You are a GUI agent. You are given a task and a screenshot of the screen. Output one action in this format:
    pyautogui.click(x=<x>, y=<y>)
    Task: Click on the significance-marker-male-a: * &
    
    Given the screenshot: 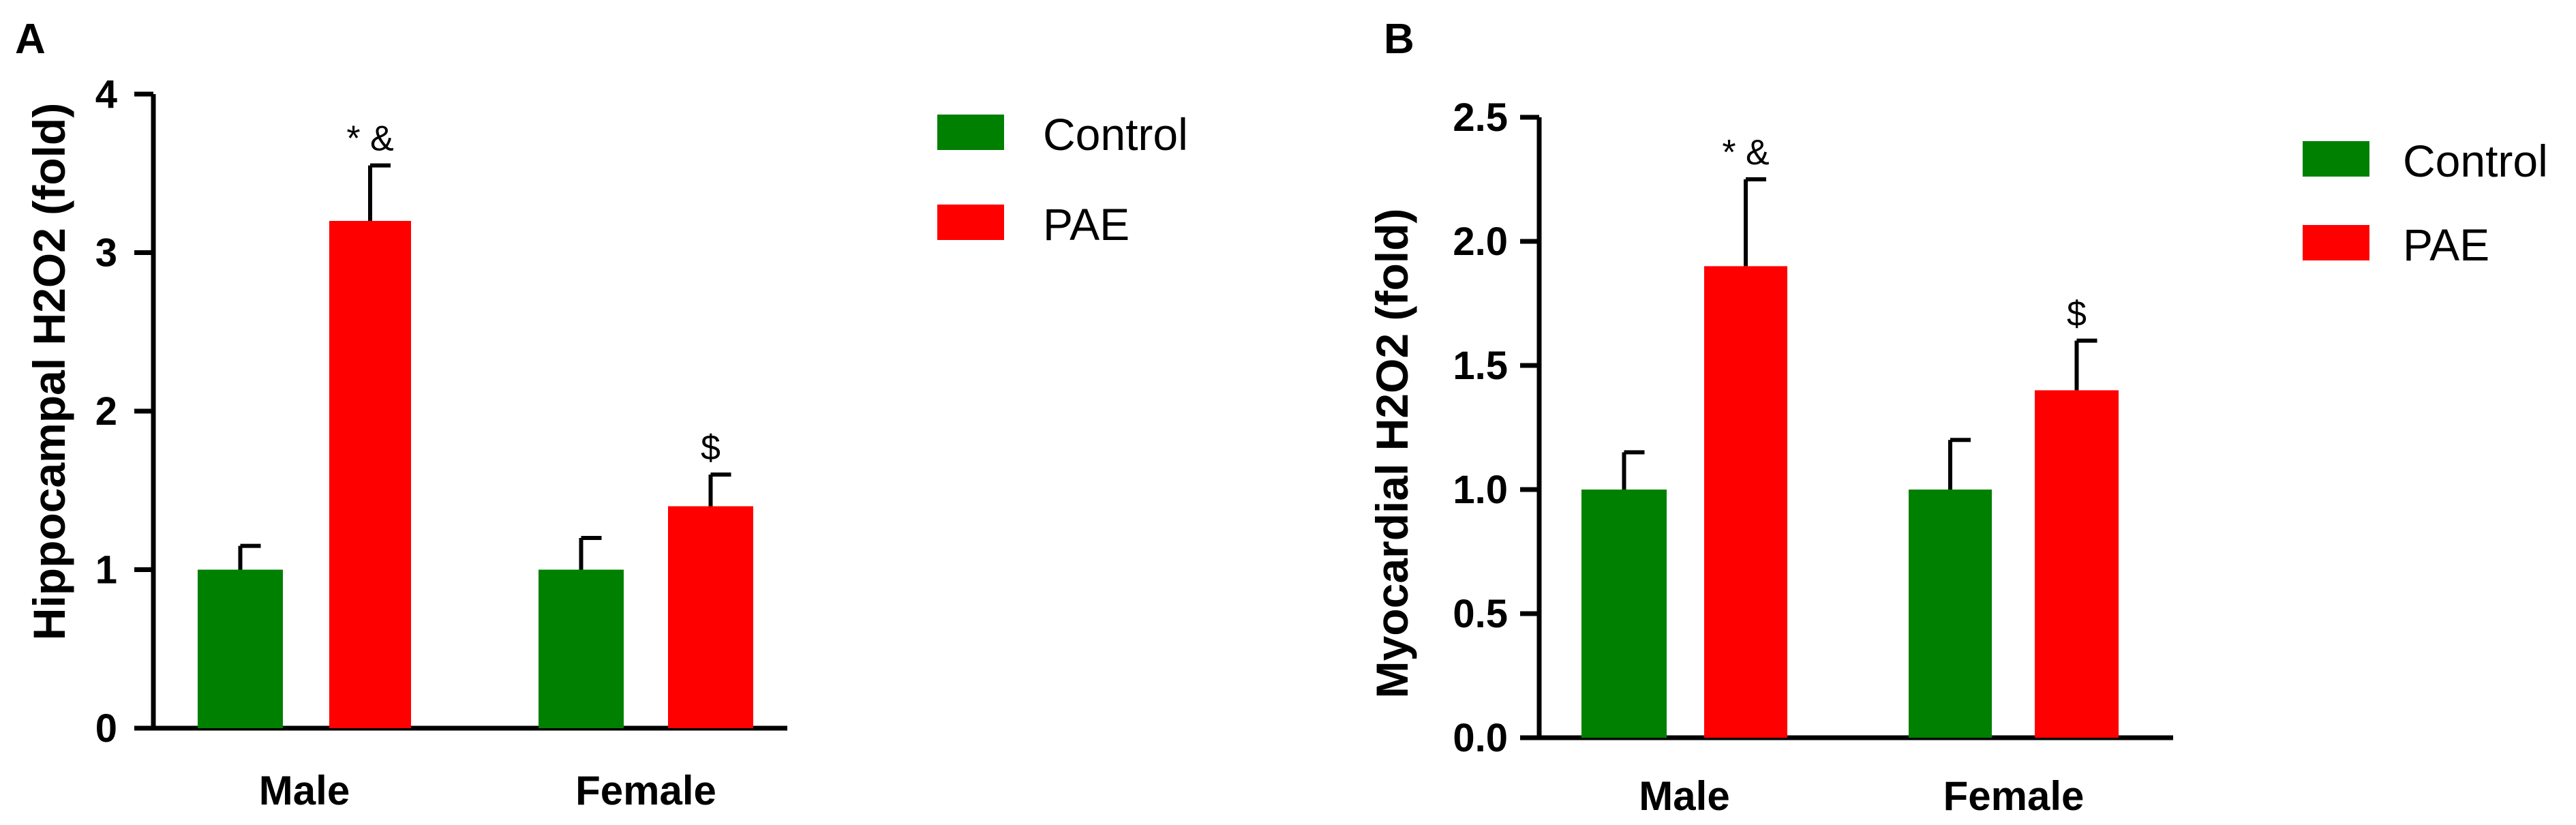 What is the action you would take?
    pyautogui.click(x=369, y=139)
    